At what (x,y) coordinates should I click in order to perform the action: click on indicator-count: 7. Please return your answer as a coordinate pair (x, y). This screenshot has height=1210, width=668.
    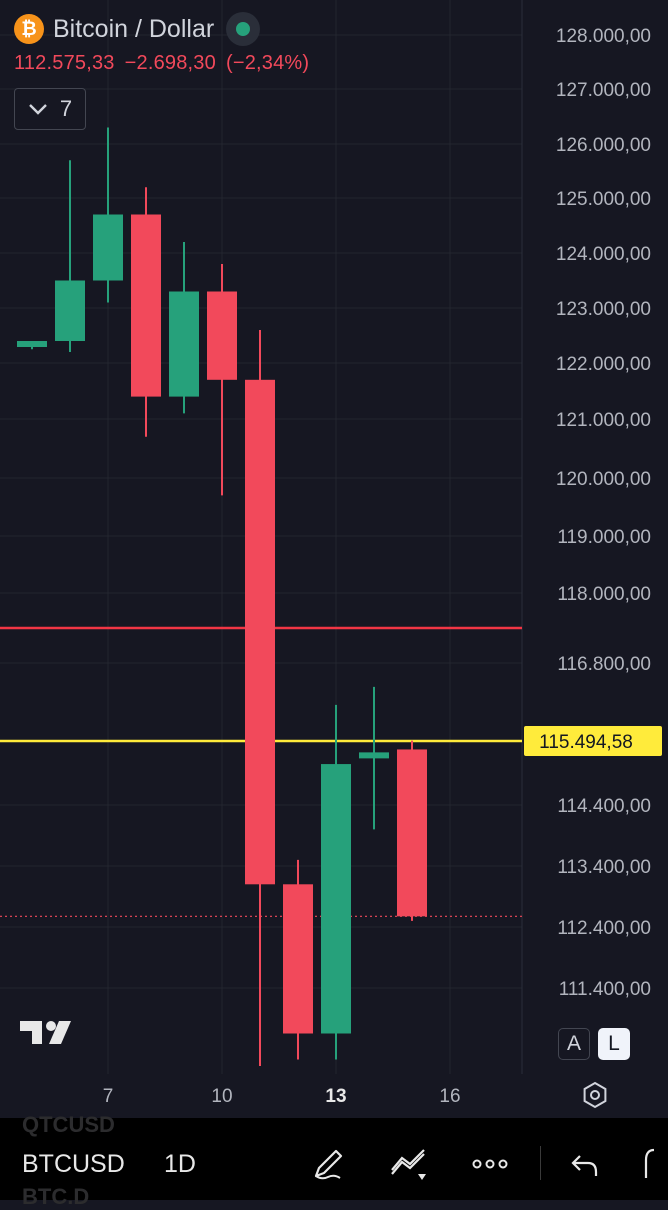
    Looking at the image, I should click on (66, 108).